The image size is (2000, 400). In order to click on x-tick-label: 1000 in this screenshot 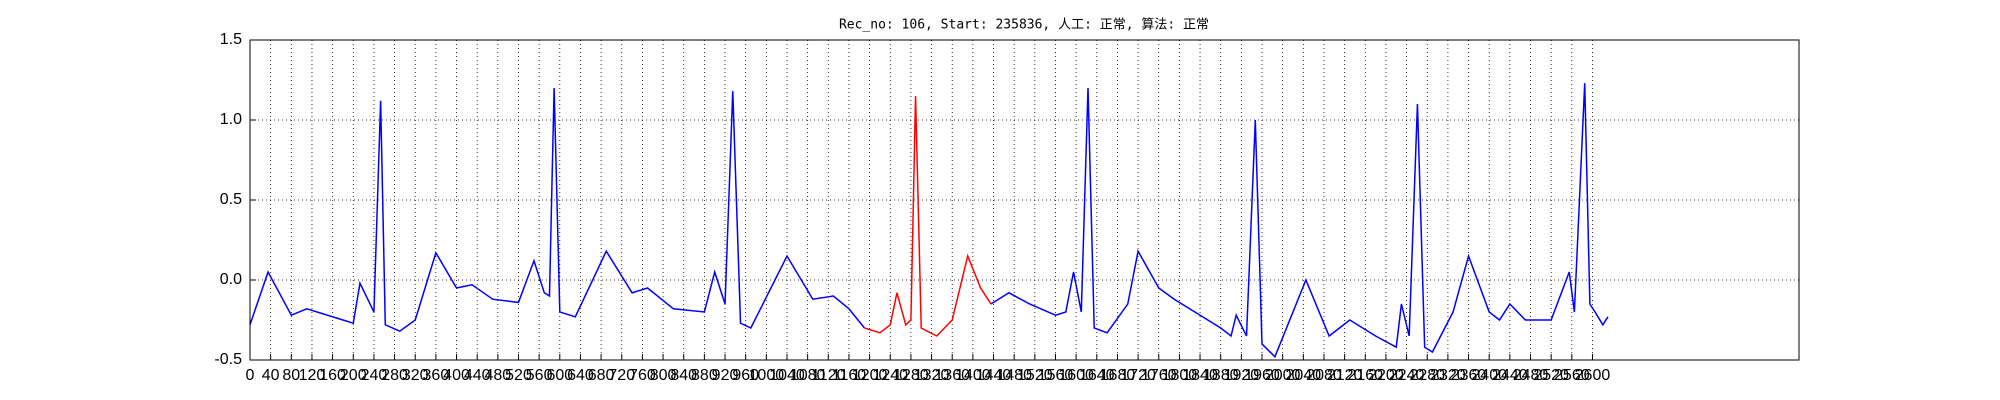, I will do `click(767, 375)`.